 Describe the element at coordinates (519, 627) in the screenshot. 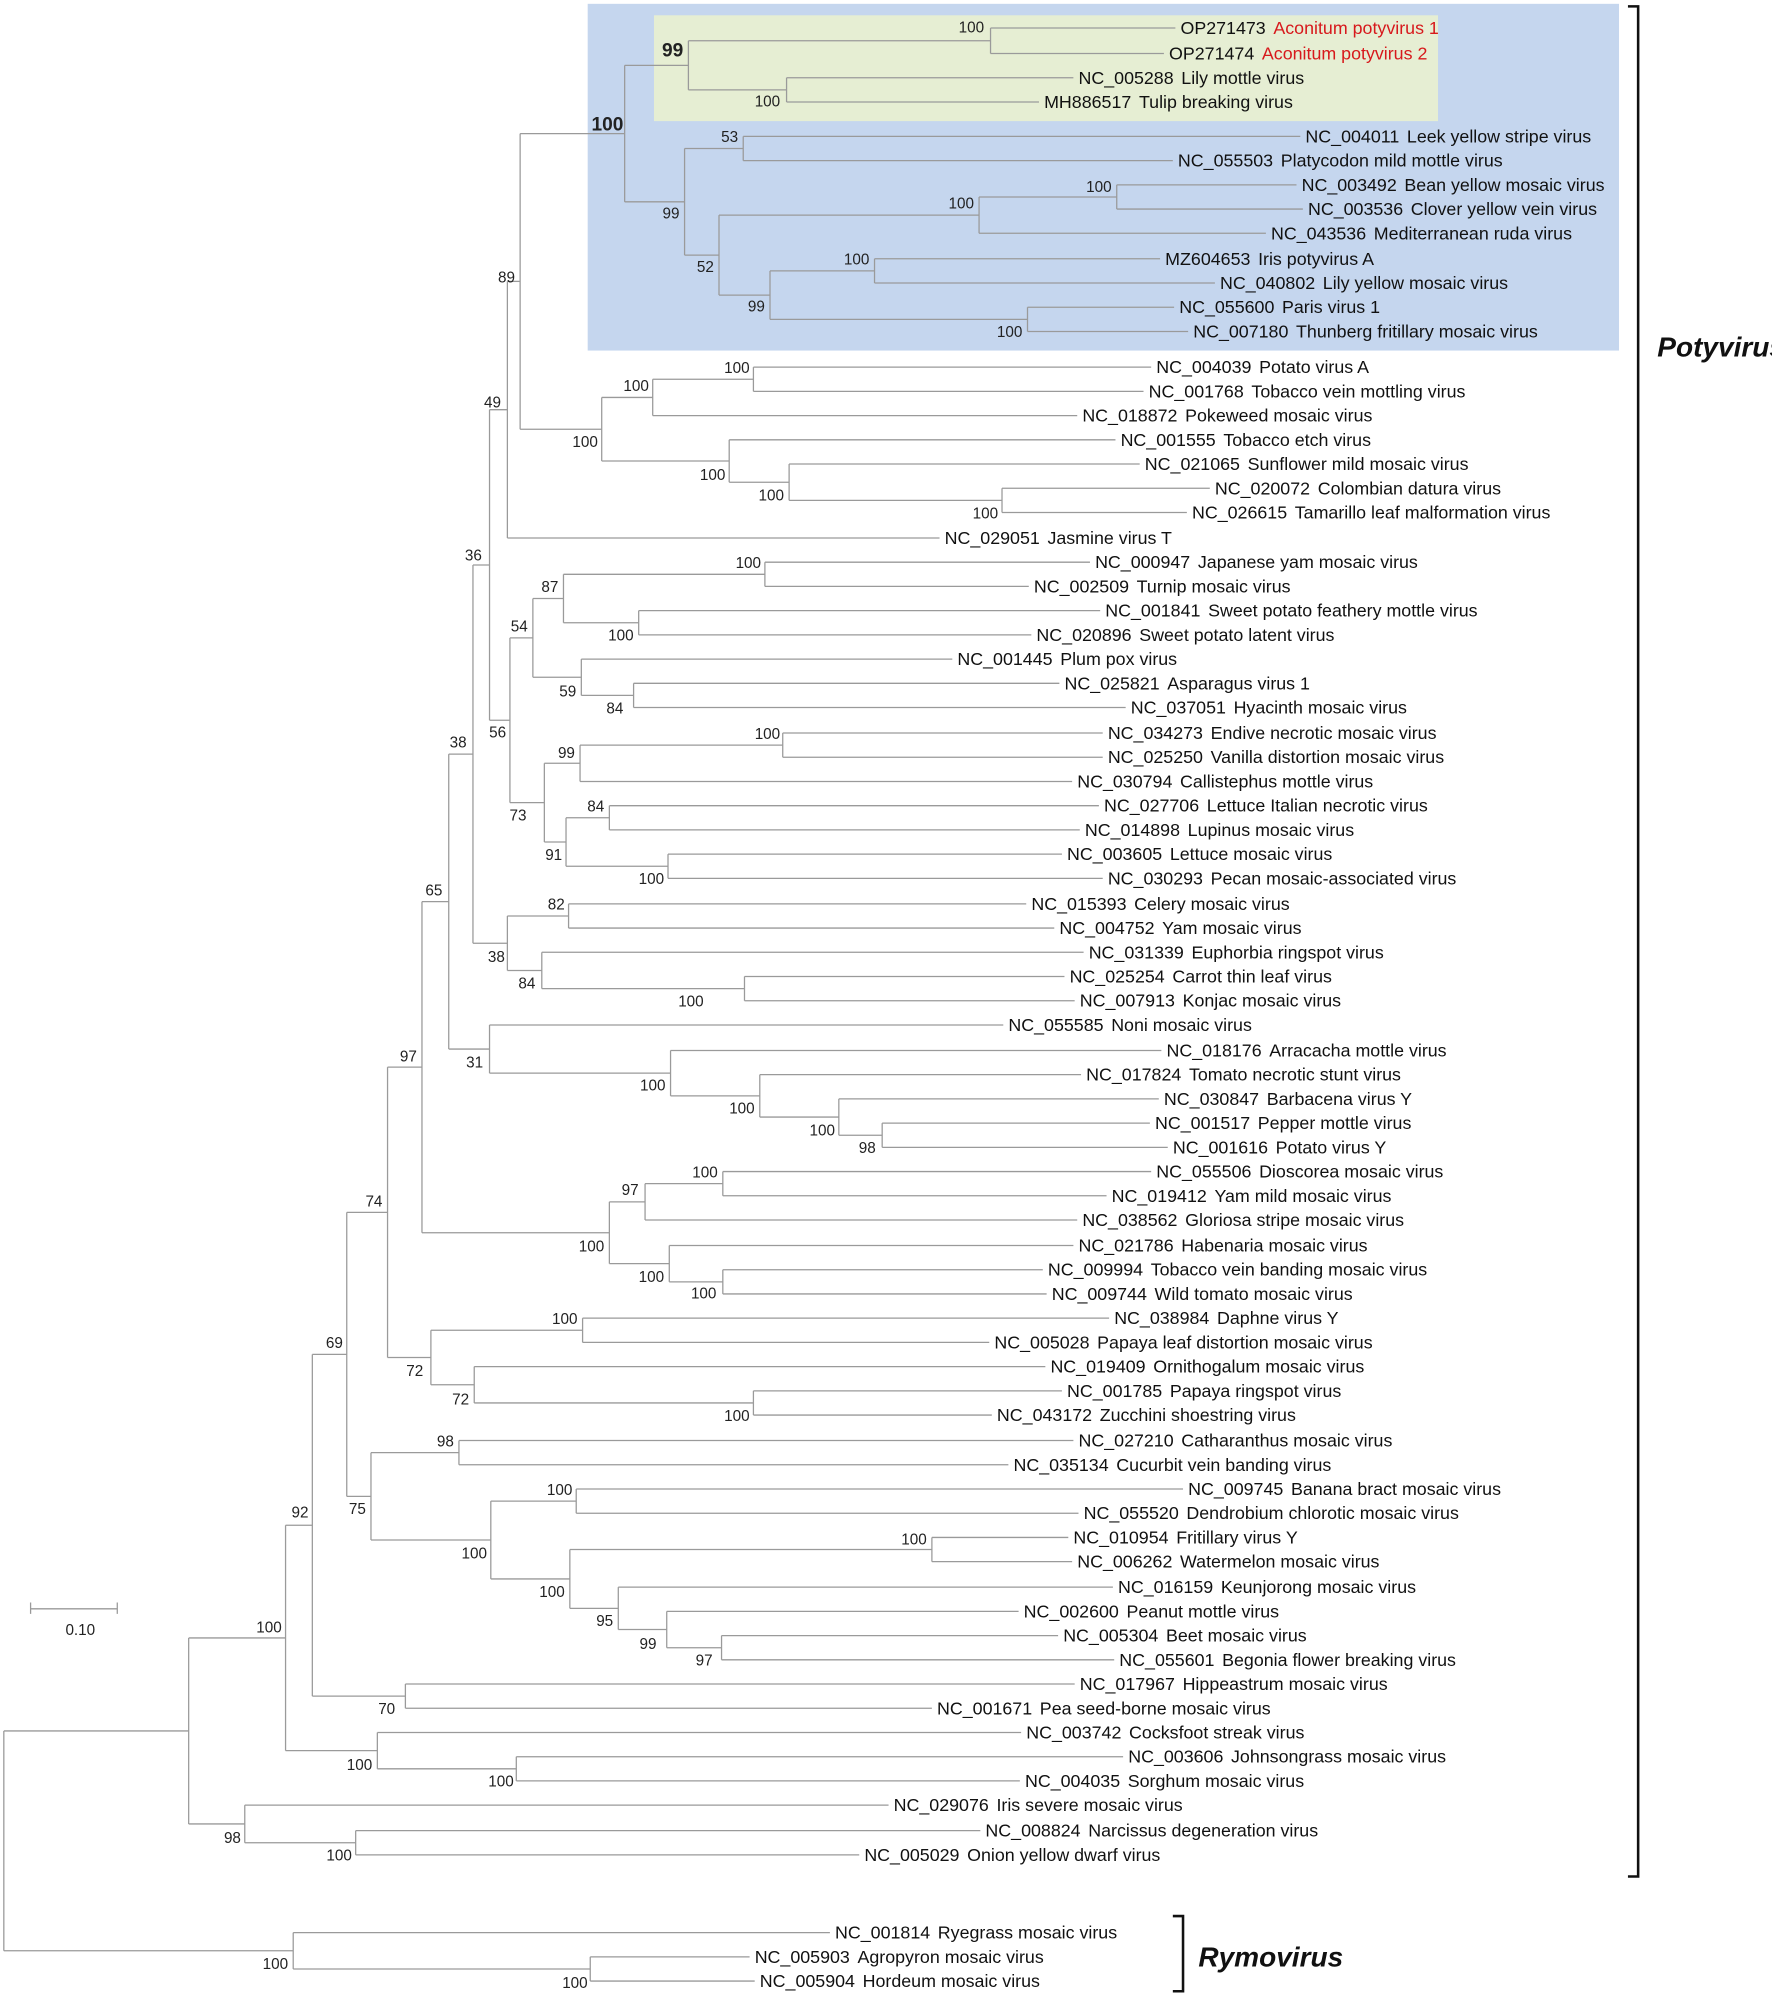

I see `support-value: 54` at that location.